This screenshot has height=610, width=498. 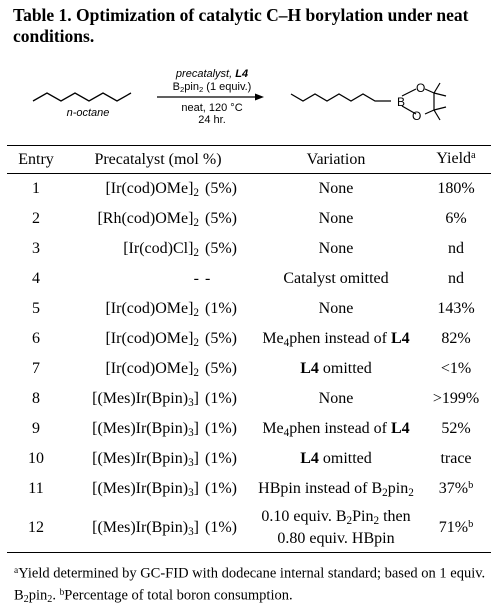 I want to click on cell-entry: 11, so click(x=36, y=488).